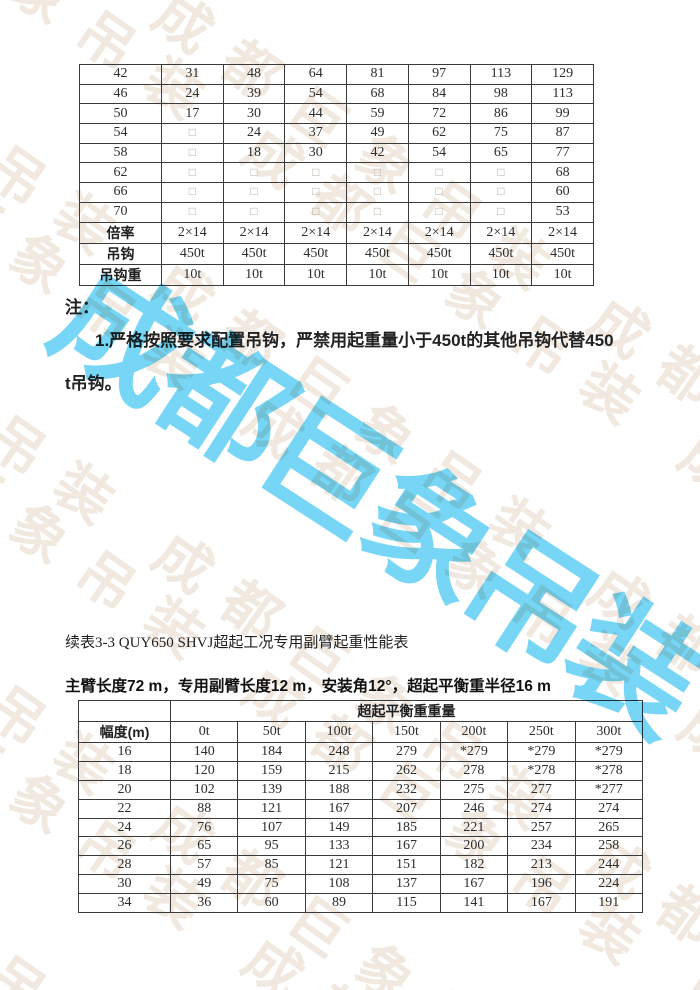 This screenshot has width=700, height=990. Describe the element at coordinates (406, 732) in the screenshot. I see `table-cell: 150t` at that location.